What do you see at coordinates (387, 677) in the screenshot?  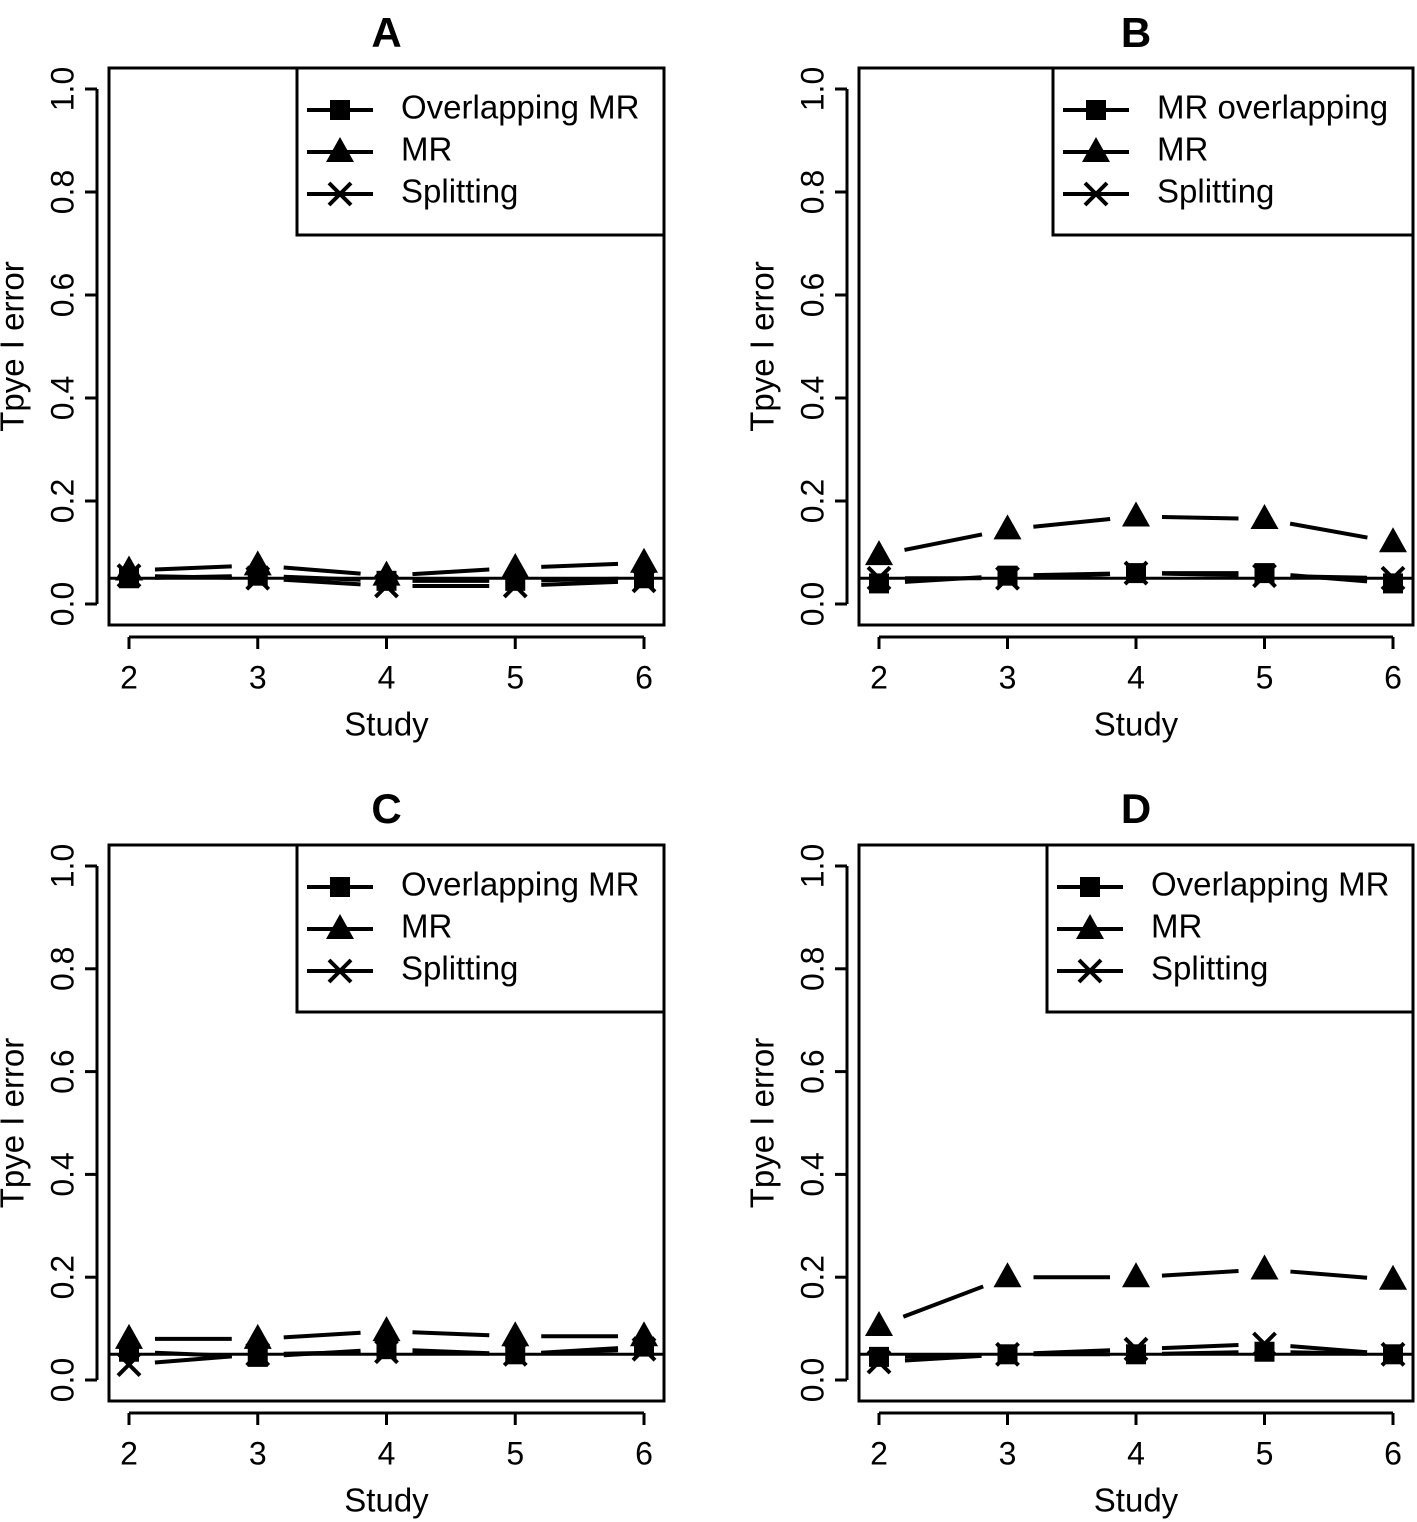 I see `x-tick-label: 4` at bounding box center [387, 677].